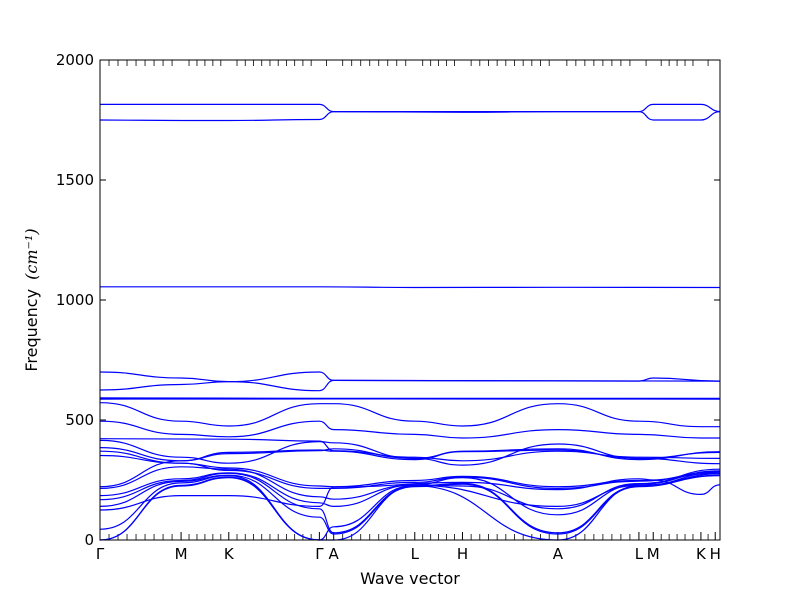  Describe the element at coordinates (410, 578) in the screenshot. I see `x-axis-label: Wave vector` at that location.